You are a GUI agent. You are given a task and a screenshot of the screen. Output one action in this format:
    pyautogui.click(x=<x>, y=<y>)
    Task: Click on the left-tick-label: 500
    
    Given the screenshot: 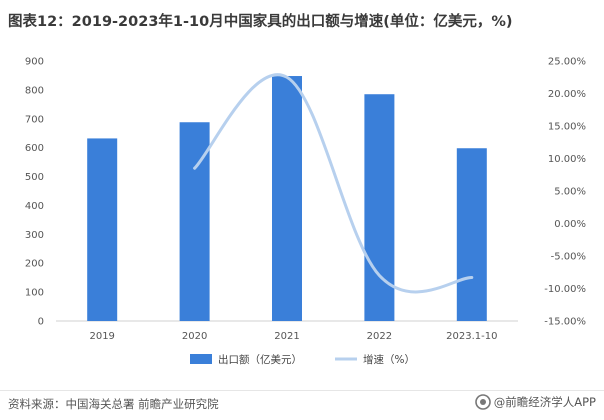 What is the action you would take?
    pyautogui.click(x=34, y=177)
    